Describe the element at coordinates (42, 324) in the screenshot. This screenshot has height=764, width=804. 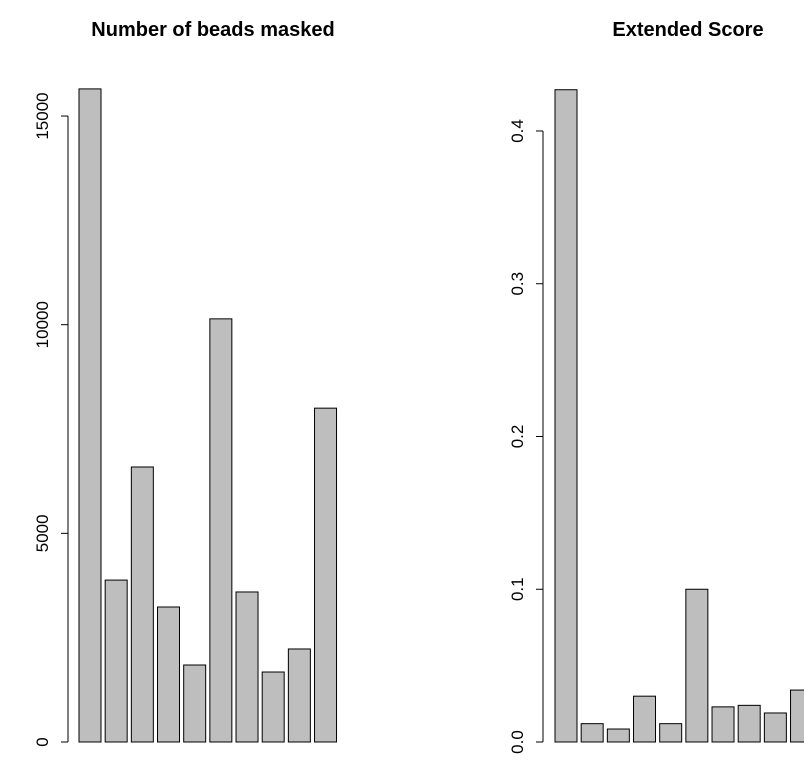
I see `y-tick-label: 10000` at that location.